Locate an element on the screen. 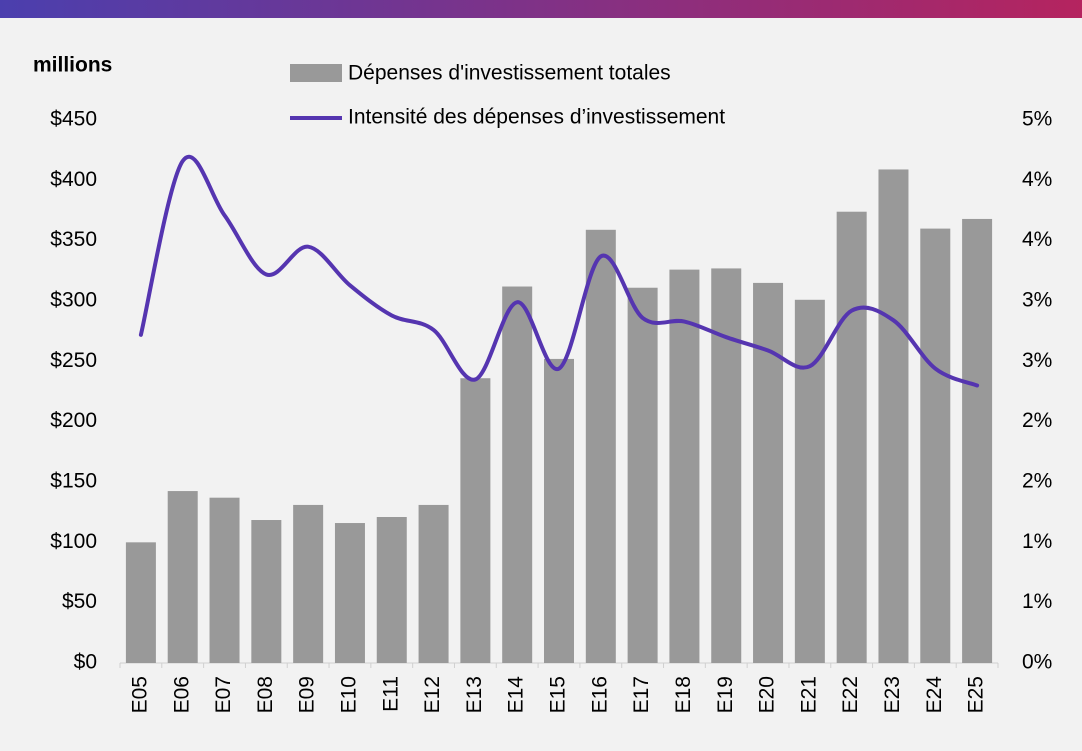  y-tick-label: $150 is located at coordinates (73, 481).